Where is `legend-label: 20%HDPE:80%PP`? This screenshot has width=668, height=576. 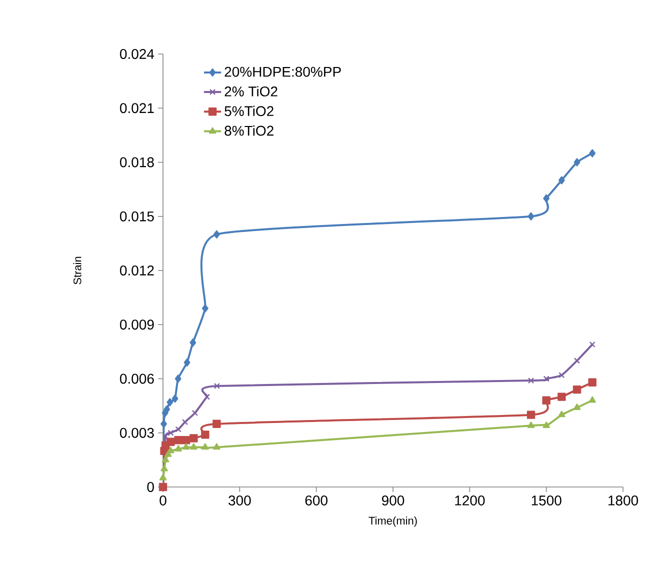 legend-label: 20%HDPE:80%PP is located at coordinates (282, 71).